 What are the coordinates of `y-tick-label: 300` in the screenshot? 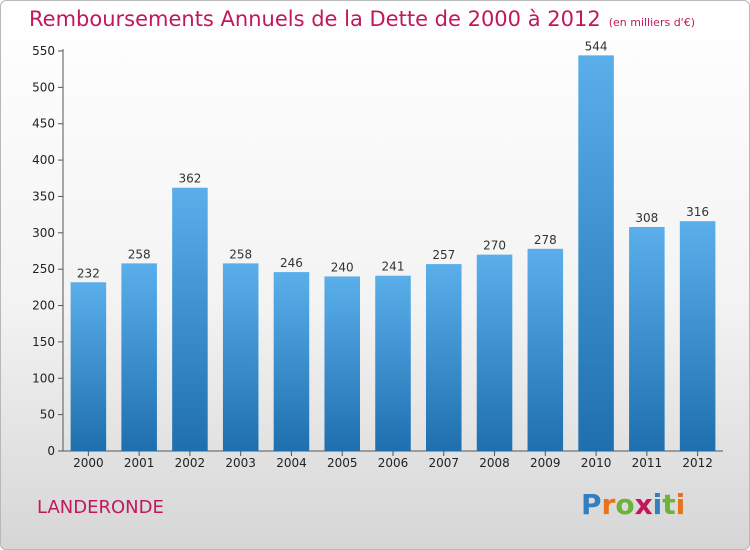 It's located at (43, 233).